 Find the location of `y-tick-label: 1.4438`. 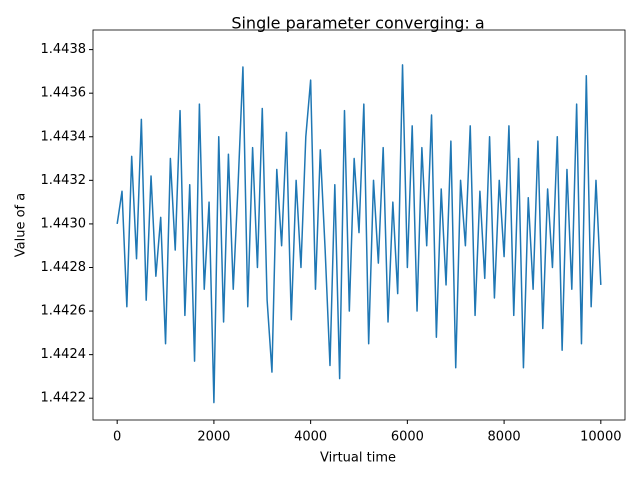

y-tick-label: 1.4438 is located at coordinates (64, 49).